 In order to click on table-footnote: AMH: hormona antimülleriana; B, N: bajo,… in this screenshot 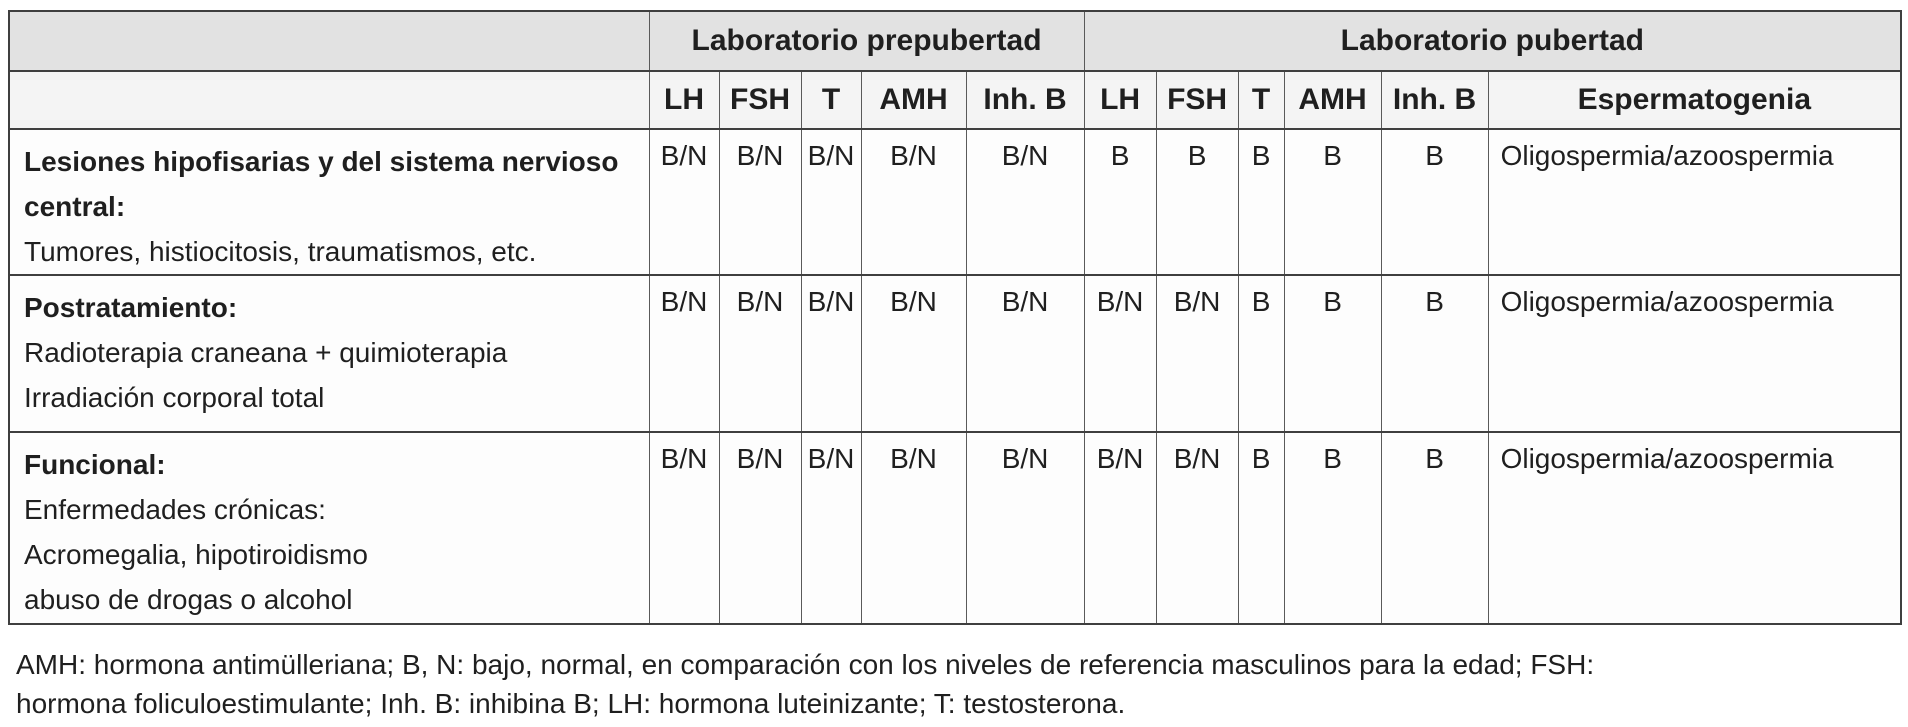, I will do `click(962, 685)`.